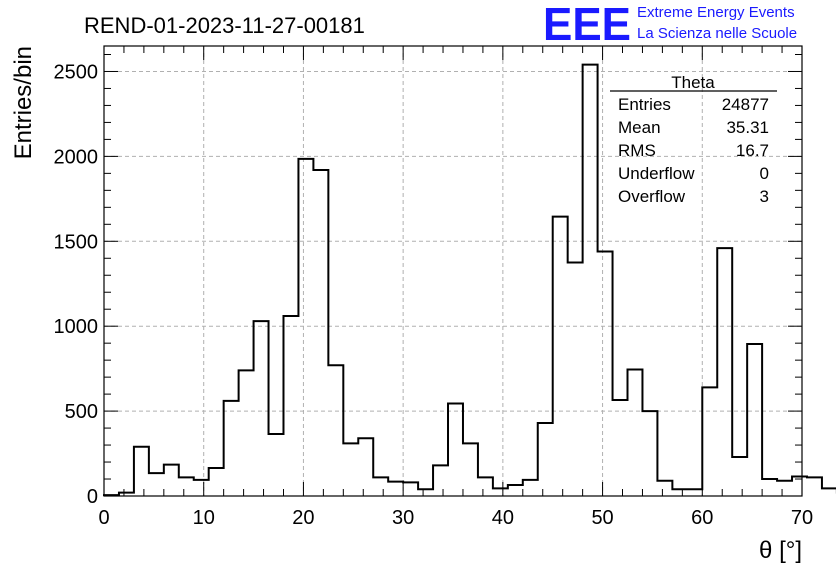  What do you see at coordinates (503, 518) in the screenshot?
I see `x-tick-label: 40` at bounding box center [503, 518].